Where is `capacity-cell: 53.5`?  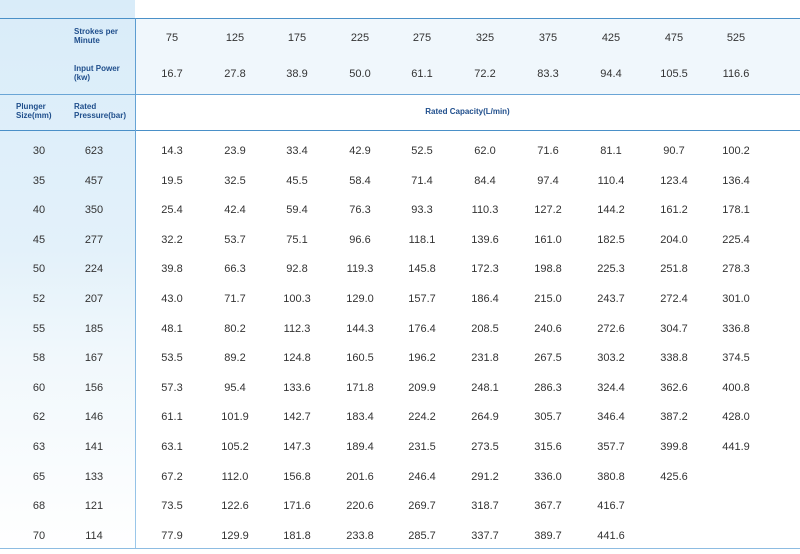
capacity-cell: 53.5 is located at coordinates (172, 358).